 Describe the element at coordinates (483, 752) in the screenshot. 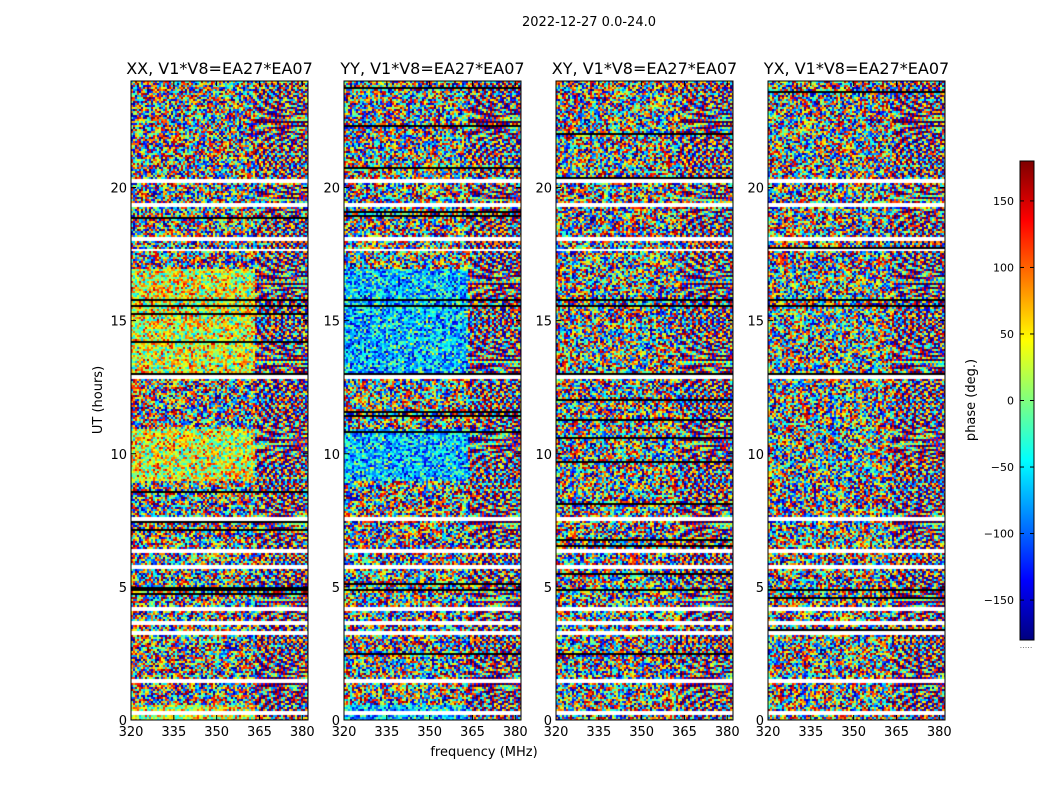

I see `x-axis-label: frequency (MHz)` at that location.